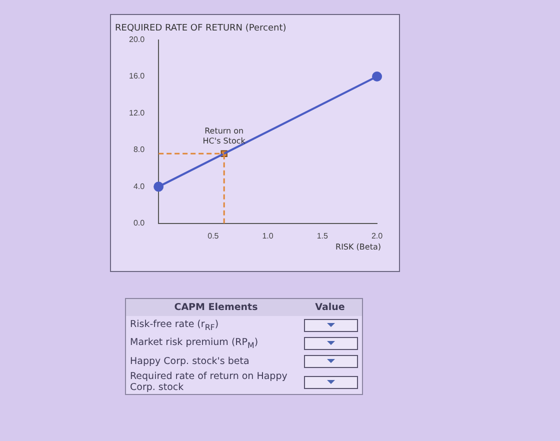 The image size is (560, 441). Describe the element at coordinates (139, 223) in the screenshot. I see `y-tick-label: 0.0` at that location.